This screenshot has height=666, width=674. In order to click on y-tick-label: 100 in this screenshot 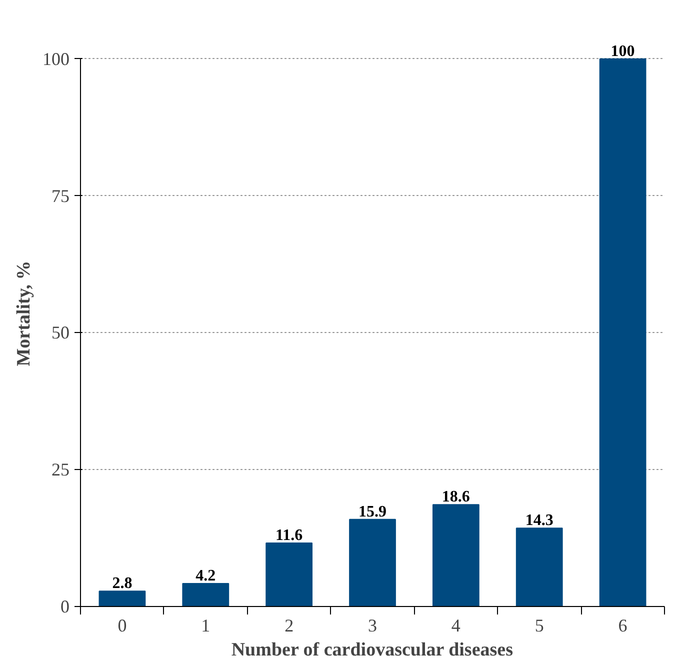, I will do `click(56, 58)`.